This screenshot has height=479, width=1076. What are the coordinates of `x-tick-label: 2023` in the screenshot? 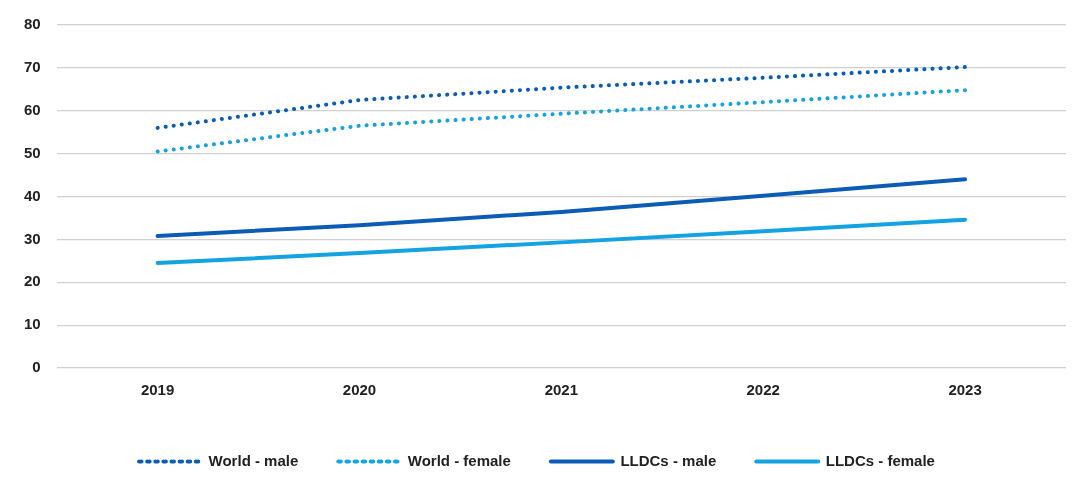 It's located at (965, 390).